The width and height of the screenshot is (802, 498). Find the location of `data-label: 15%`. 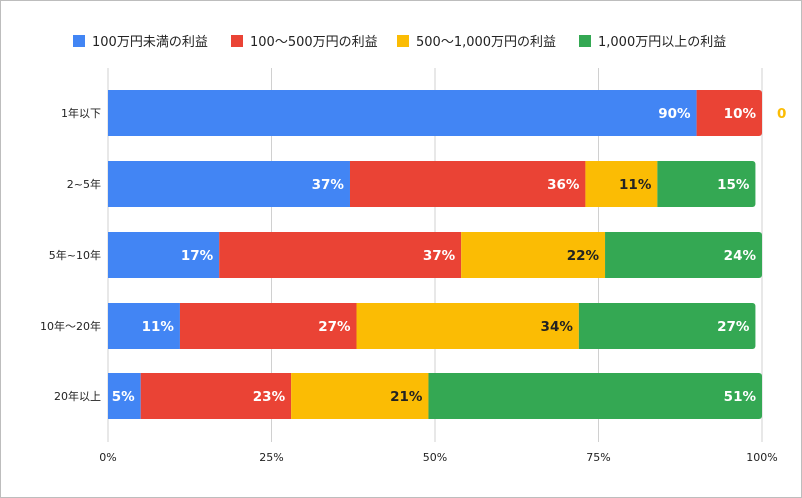

data-label: 15% is located at coordinates (733, 185).